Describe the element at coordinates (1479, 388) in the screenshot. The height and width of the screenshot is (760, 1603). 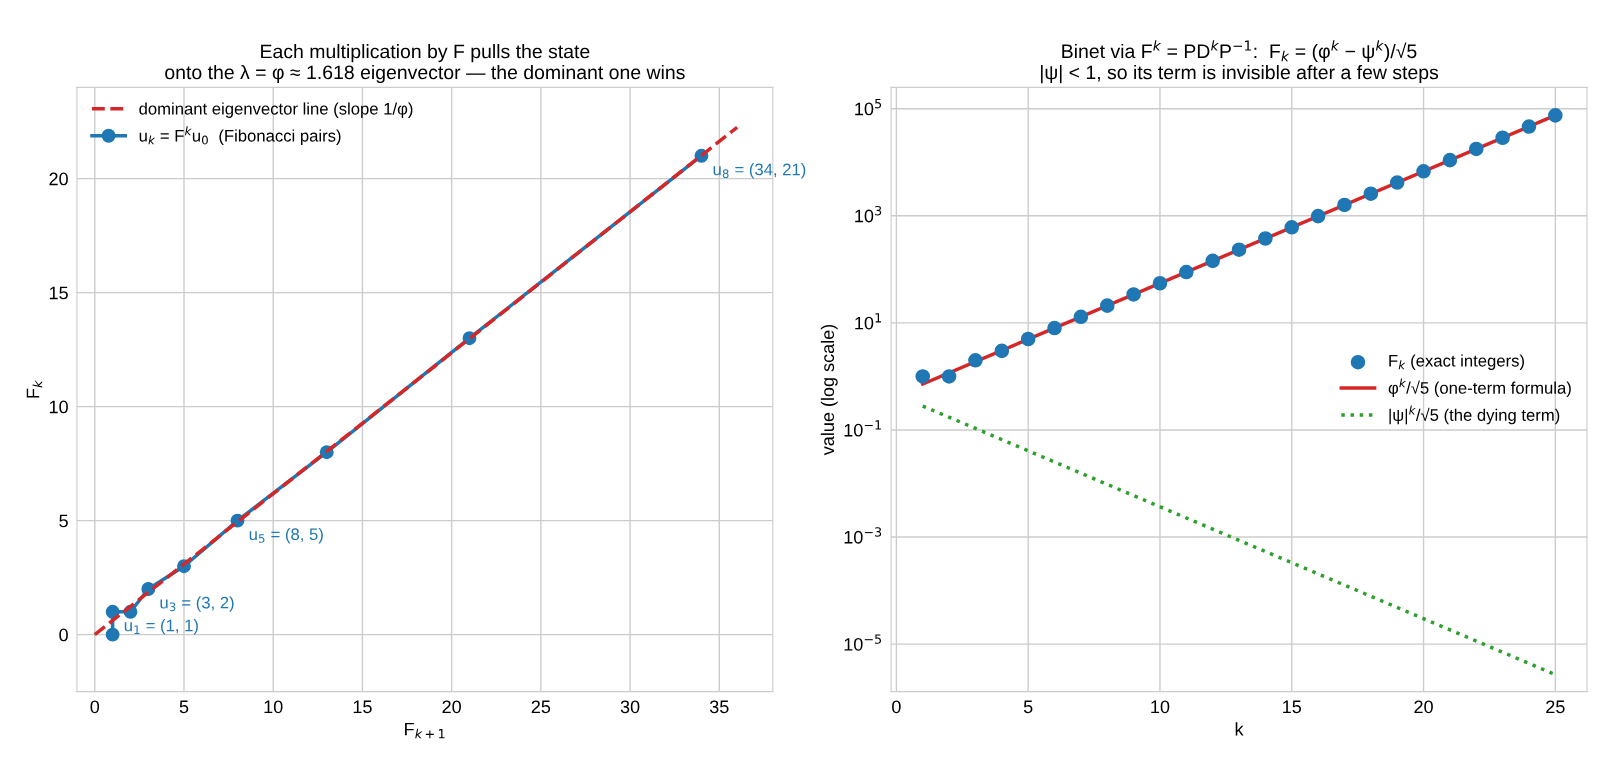
I see `legend-label: φ$^{k}$/√5 (one-term formula)` at that location.